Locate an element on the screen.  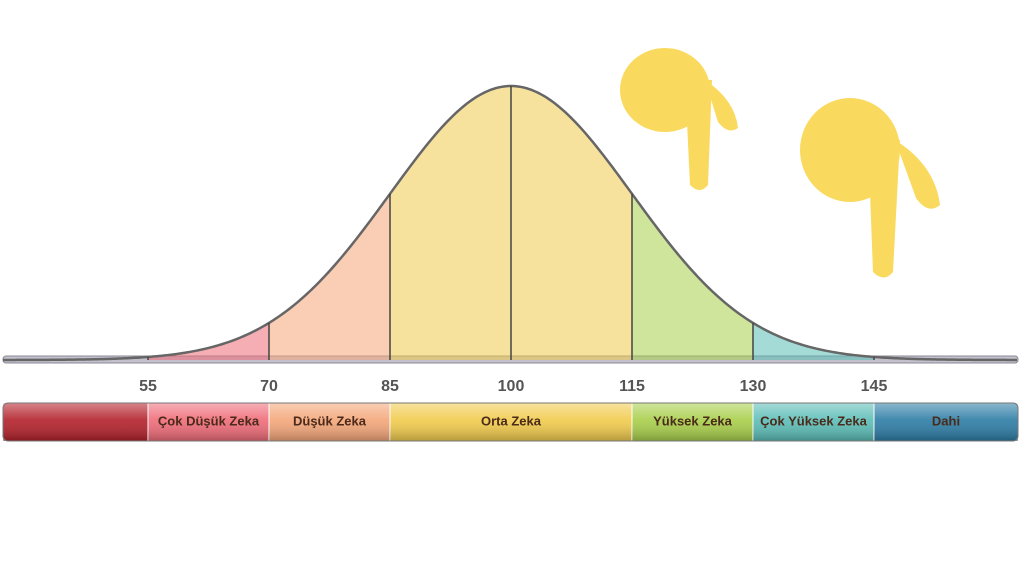
band-label: Yüksek Zeka is located at coordinates (693, 420).